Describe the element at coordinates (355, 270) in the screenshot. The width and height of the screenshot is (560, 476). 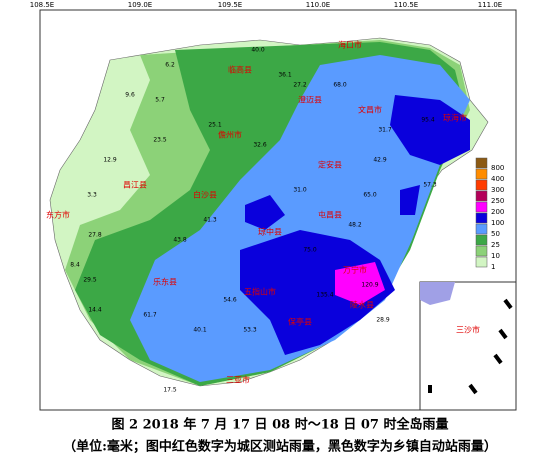
I see `city-label: 万宁市` at that location.